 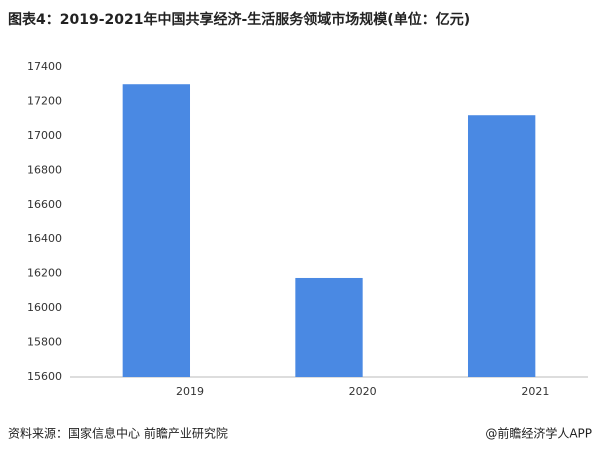 I want to click on y-tick-label: 17000, so click(x=44, y=135).